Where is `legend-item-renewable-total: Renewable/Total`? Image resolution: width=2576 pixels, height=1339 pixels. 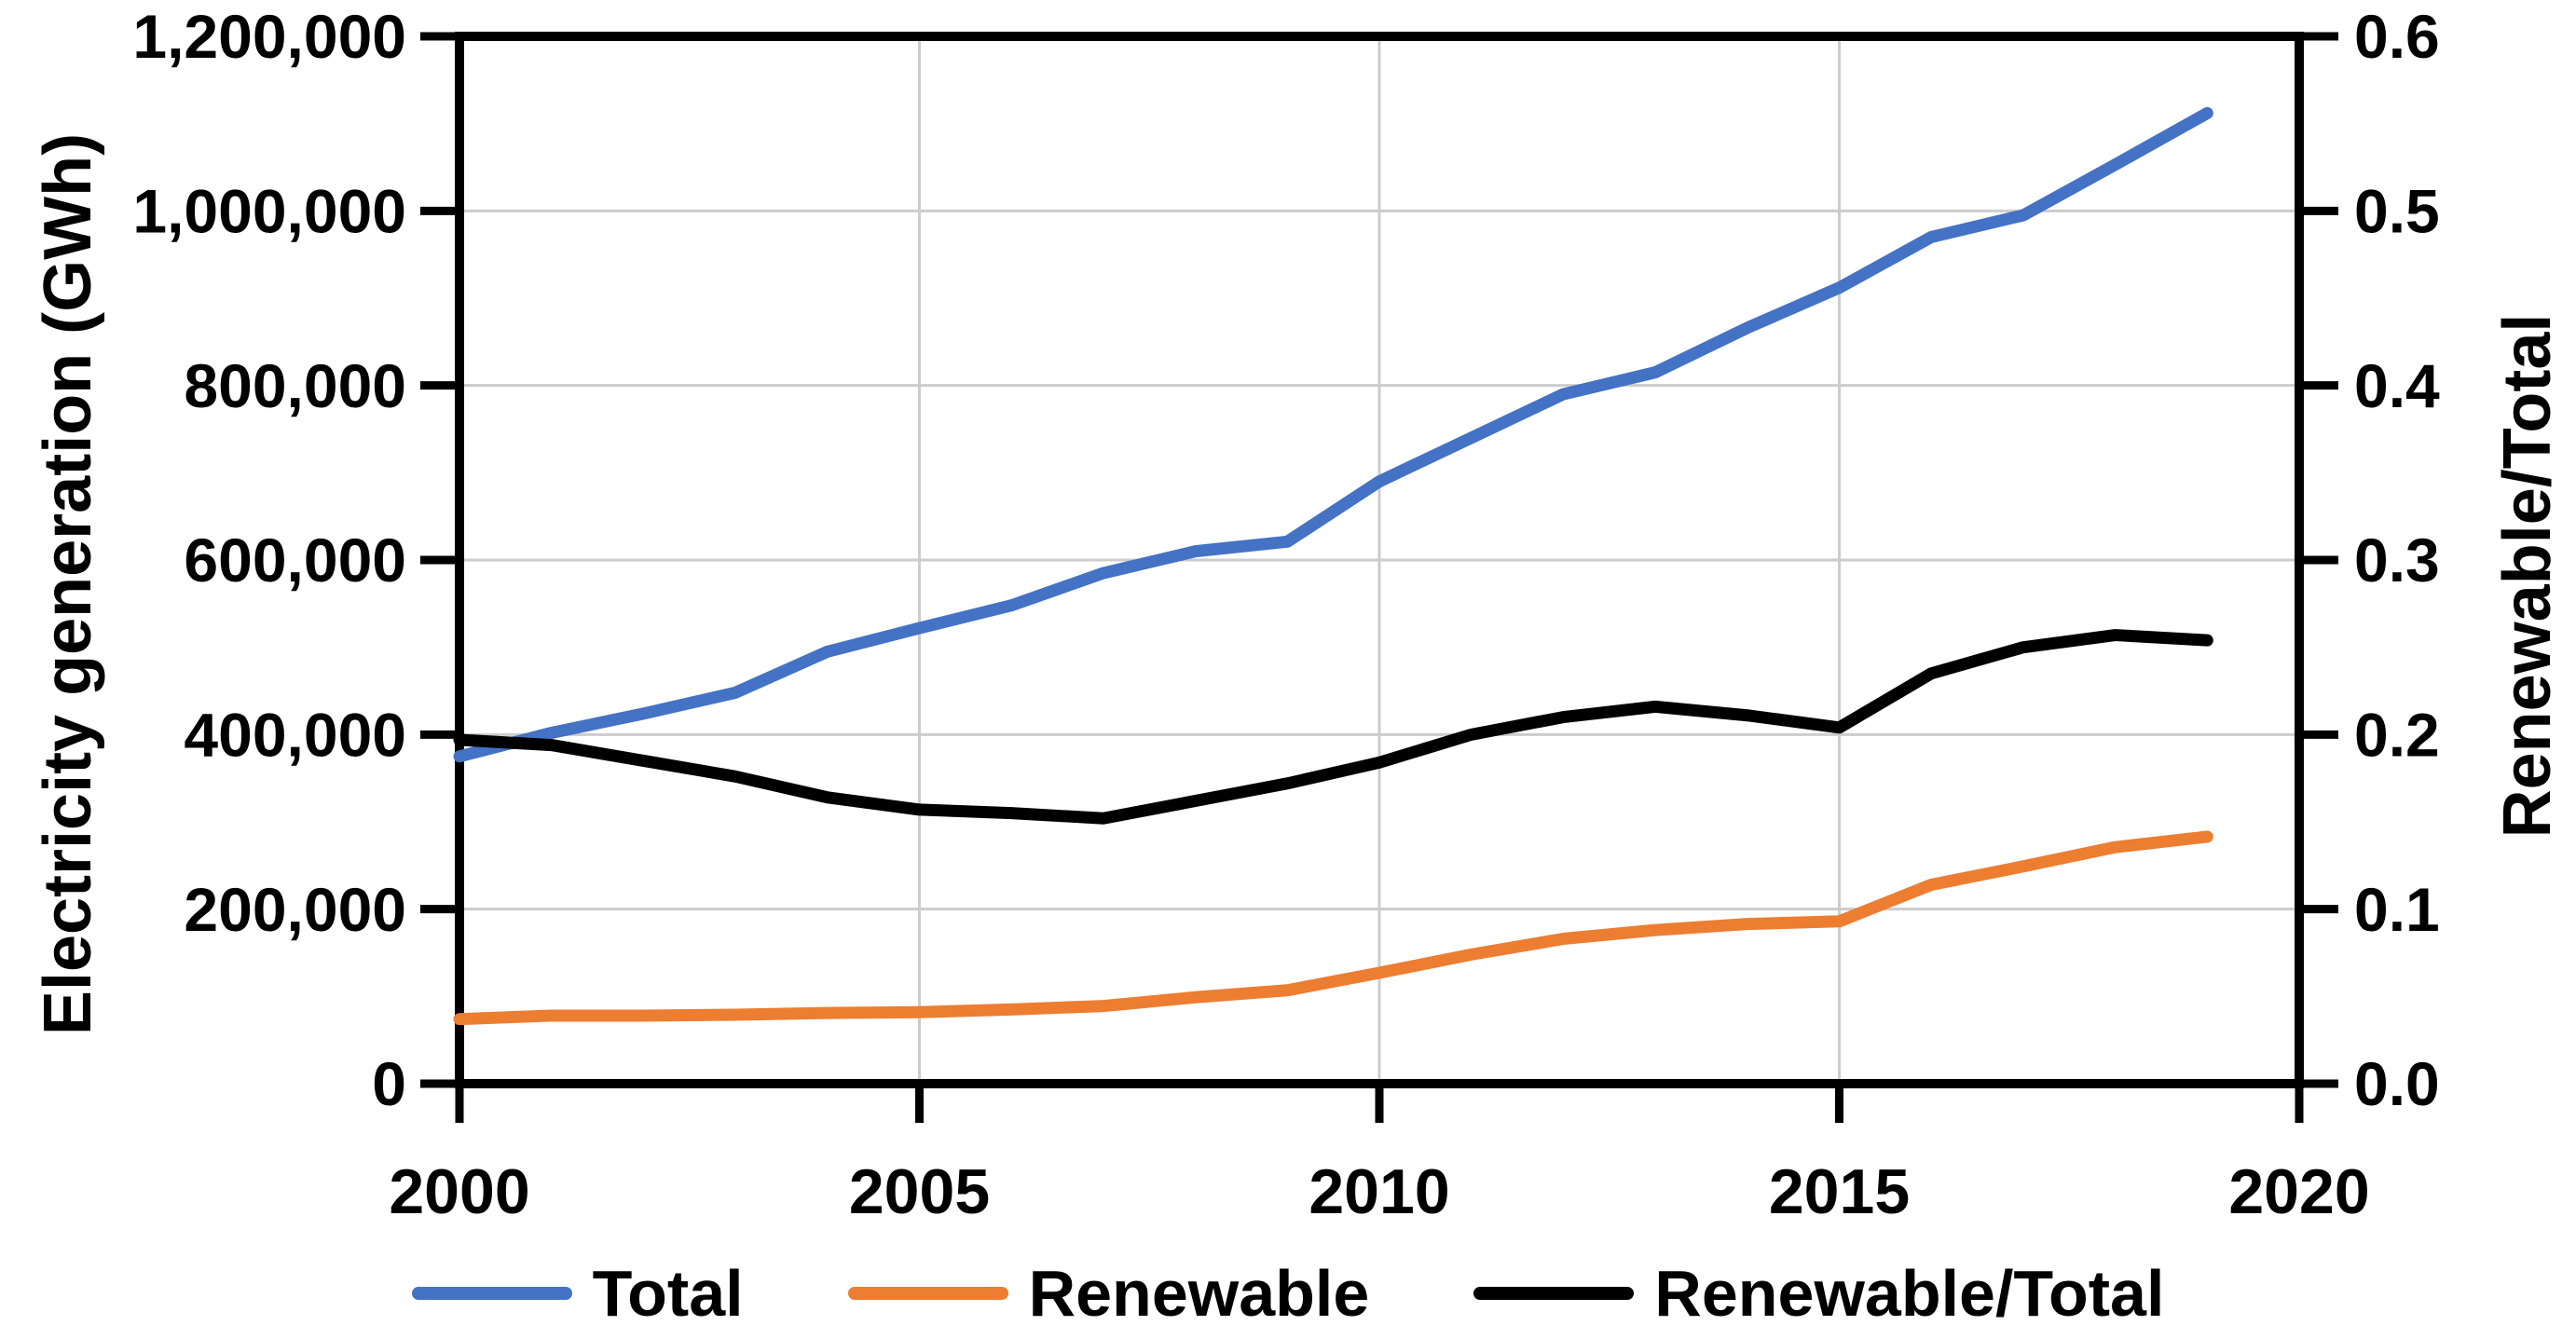 legend-item-renewable-total: Renewable/Total is located at coordinates (1818, 1293).